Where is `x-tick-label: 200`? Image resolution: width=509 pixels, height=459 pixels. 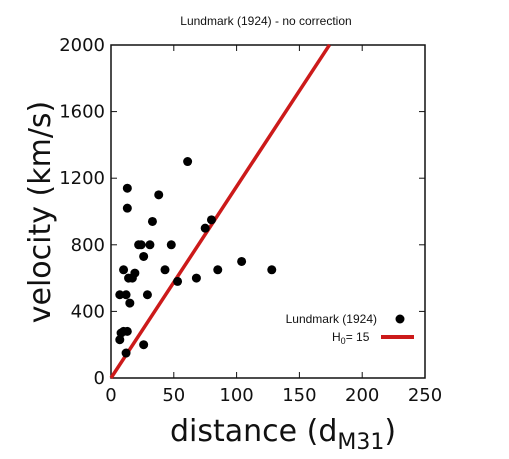
x-tick-label: 200 is located at coordinates (362, 395).